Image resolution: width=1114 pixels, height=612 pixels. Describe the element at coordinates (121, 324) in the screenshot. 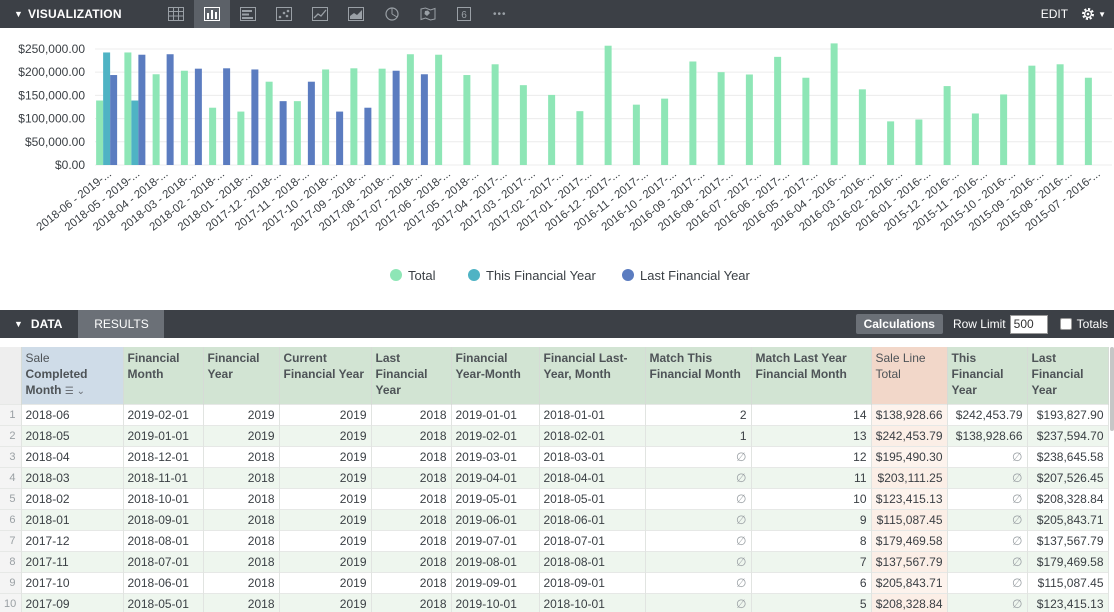

I see `results-tab: RESULTS` at that location.